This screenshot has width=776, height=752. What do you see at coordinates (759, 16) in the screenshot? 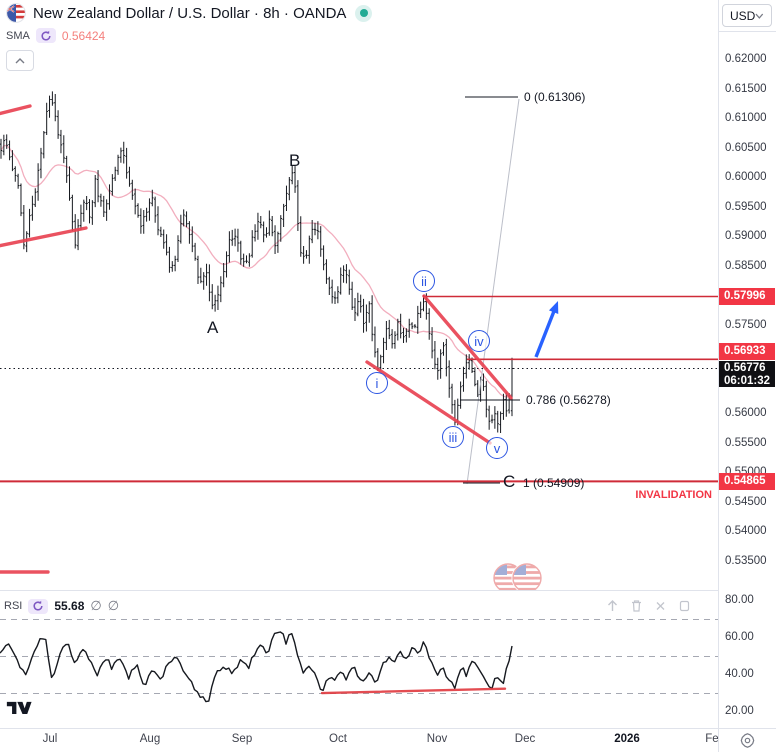
I see `chevron-down-icon` at bounding box center [759, 16].